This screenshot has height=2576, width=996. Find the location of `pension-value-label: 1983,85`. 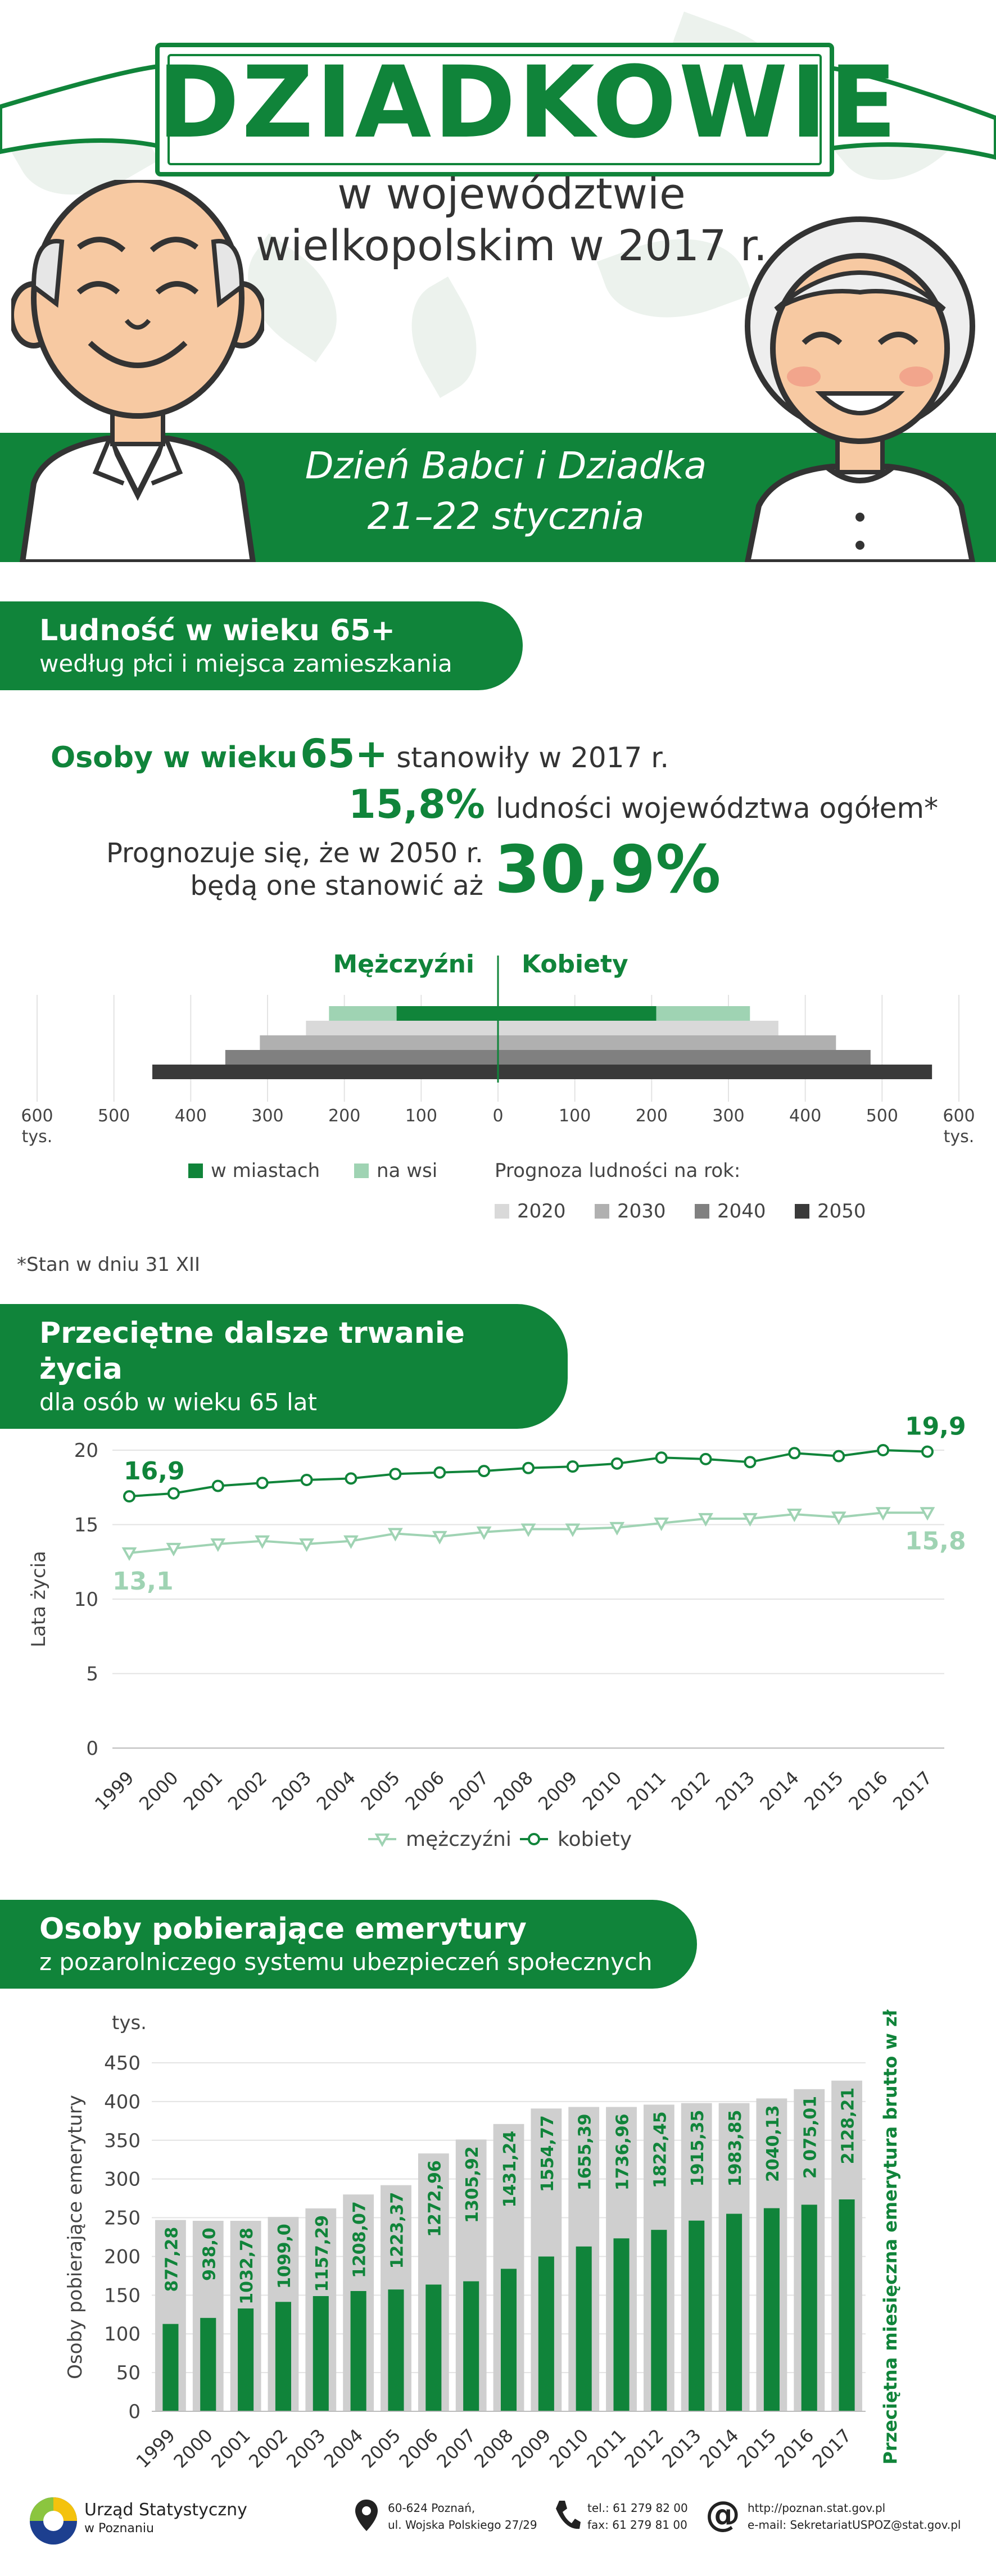

pension-value-label: 1983,85 is located at coordinates (735, 2148).